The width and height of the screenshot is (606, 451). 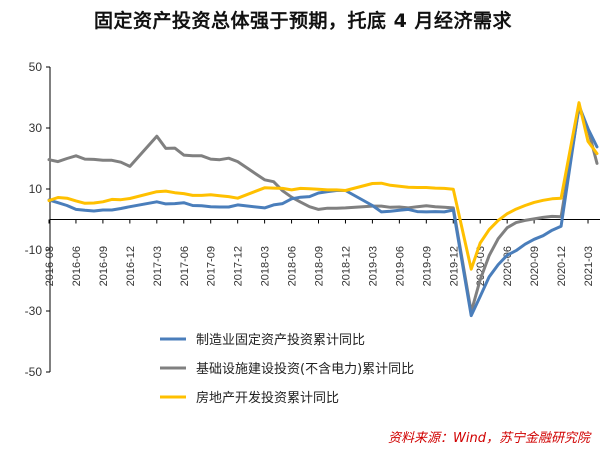 I want to click on x-tick-label: 2018-06, so click(x=293, y=266).